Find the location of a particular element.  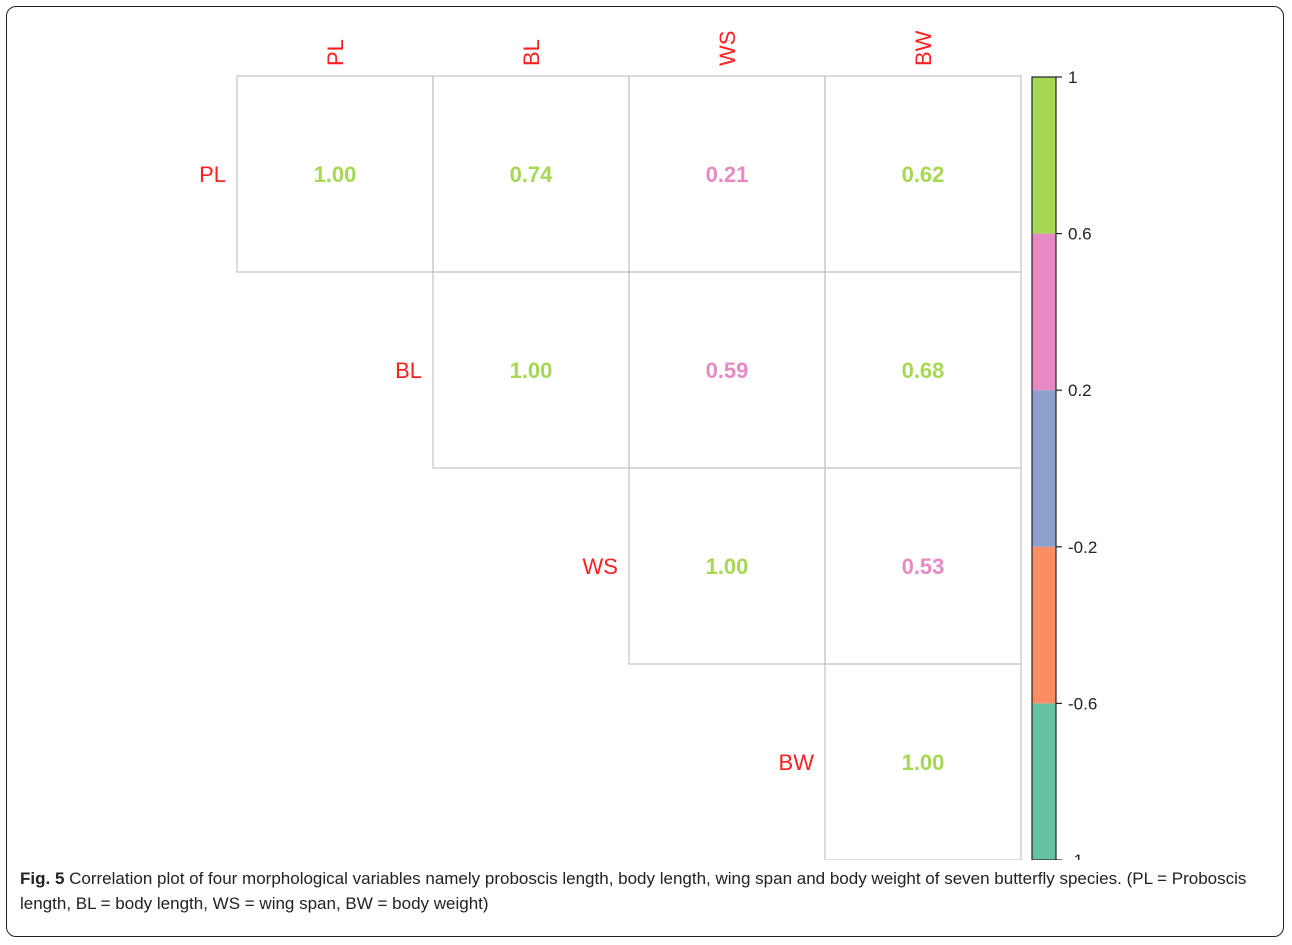

cell-value-BL-WS: 0.59 is located at coordinates (727, 370).